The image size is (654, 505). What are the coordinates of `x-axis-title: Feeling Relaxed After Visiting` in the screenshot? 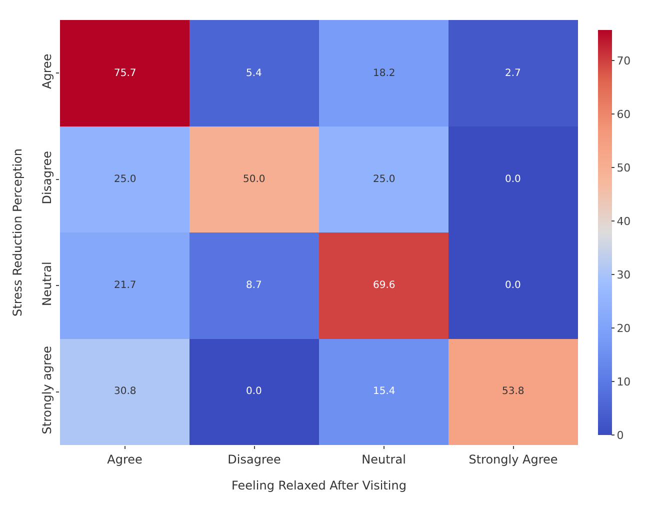 It's located at (319, 485).